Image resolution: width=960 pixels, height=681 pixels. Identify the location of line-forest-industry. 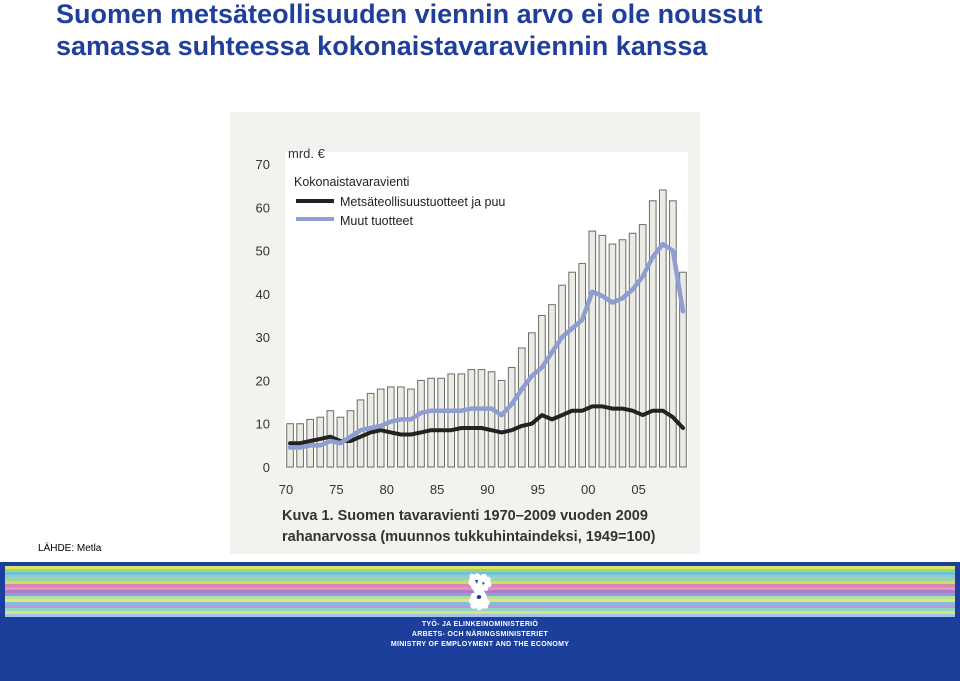
(486, 425).